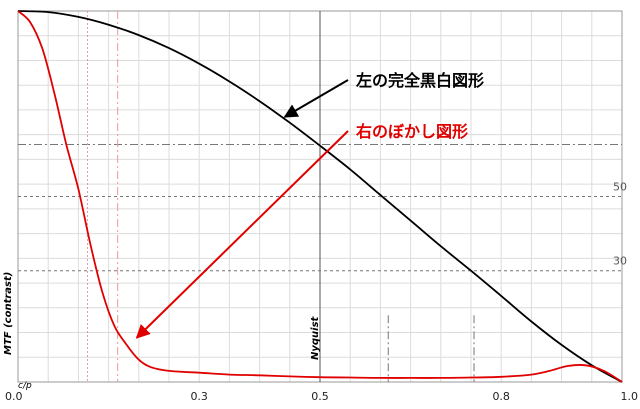 Image resolution: width=640 pixels, height=409 pixels. Describe the element at coordinates (315, 337) in the screenshot. I see `nyquist-label: Nyquist` at that location.